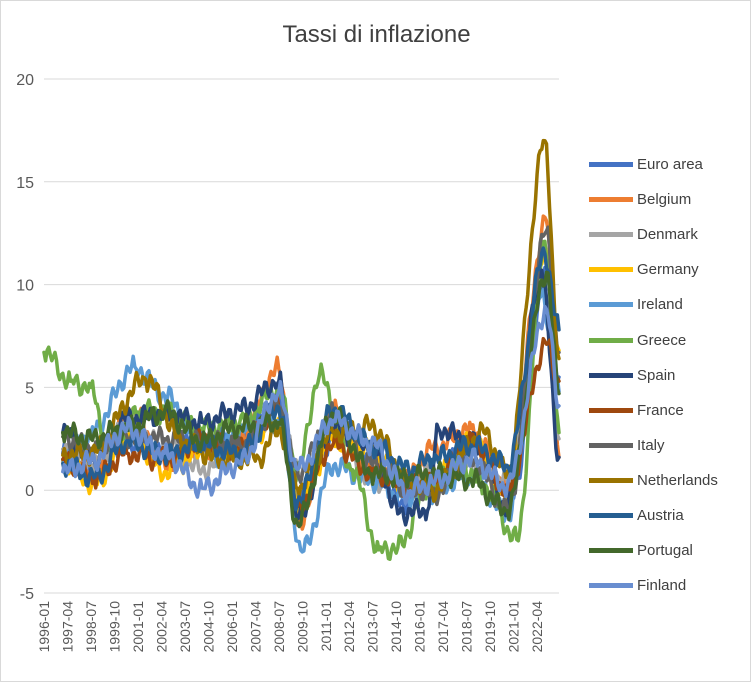 Image resolution: width=751 pixels, height=683 pixels. I want to click on x-tick-label: 1998-07, so click(91, 627).